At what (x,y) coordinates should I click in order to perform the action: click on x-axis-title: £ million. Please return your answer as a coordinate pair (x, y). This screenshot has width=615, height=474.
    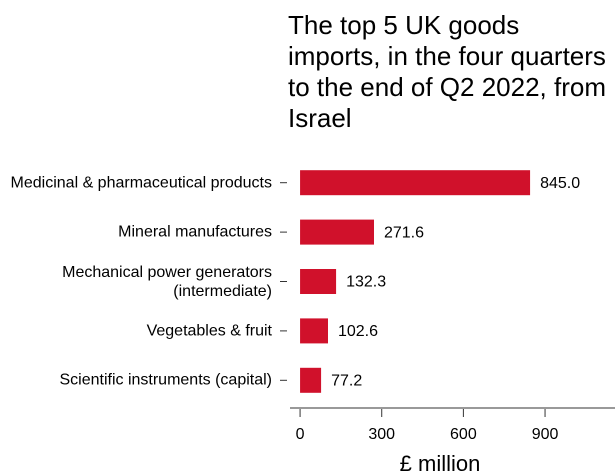
    Looking at the image, I should click on (440, 462).